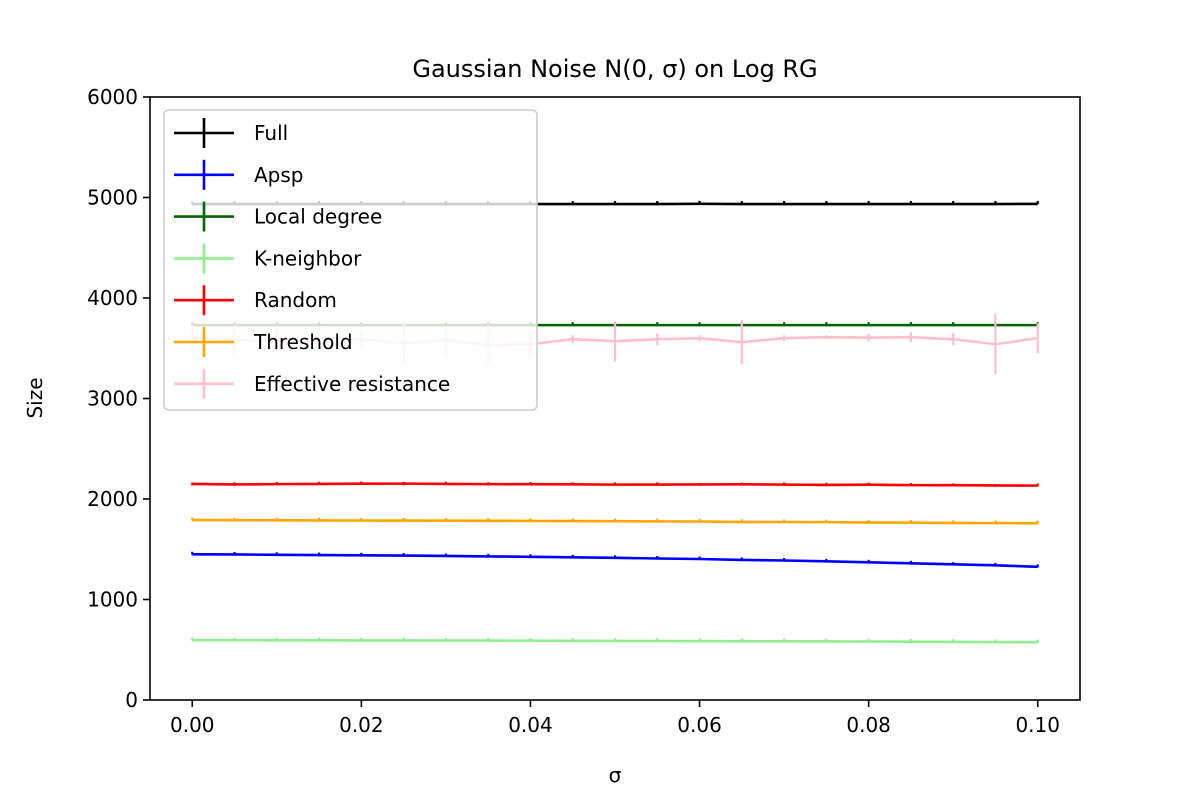 The height and width of the screenshot is (800, 1200). I want to click on x-tick-label: 0.10, so click(1037, 725).